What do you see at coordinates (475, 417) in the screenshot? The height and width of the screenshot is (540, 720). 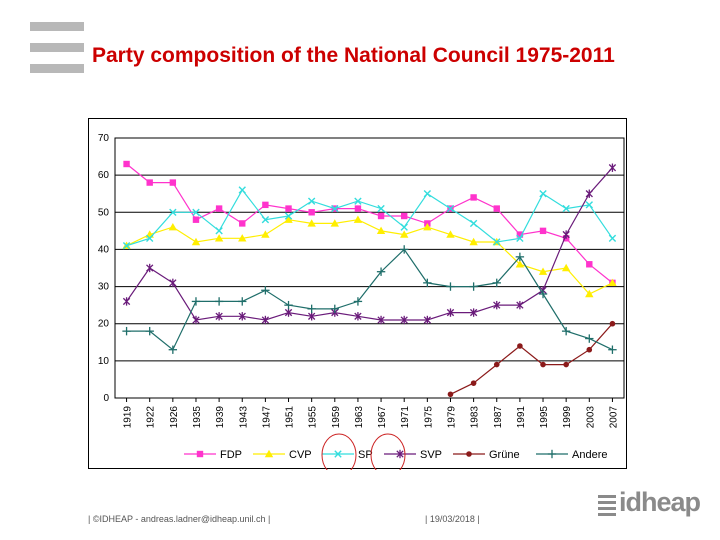 I see `x-tick-label: 1983` at bounding box center [475, 417].